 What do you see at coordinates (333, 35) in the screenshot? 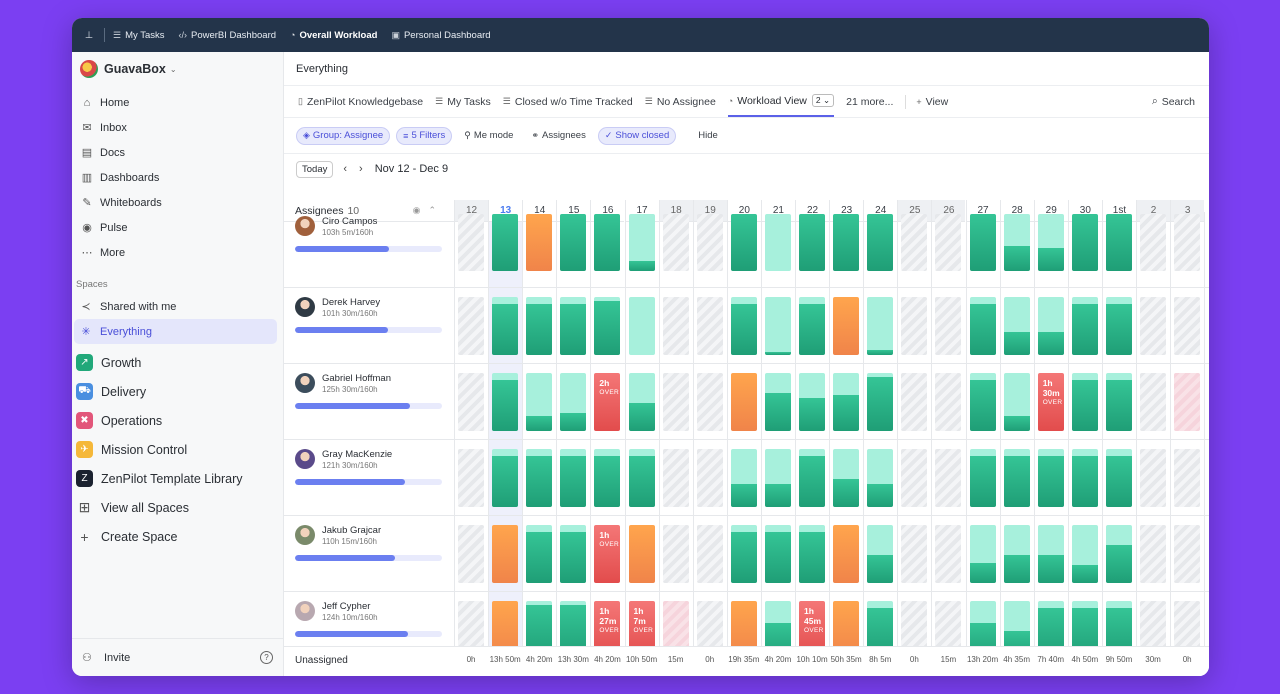
I see `top-tab-2: ◔ Overall Workload` at bounding box center [333, 35].